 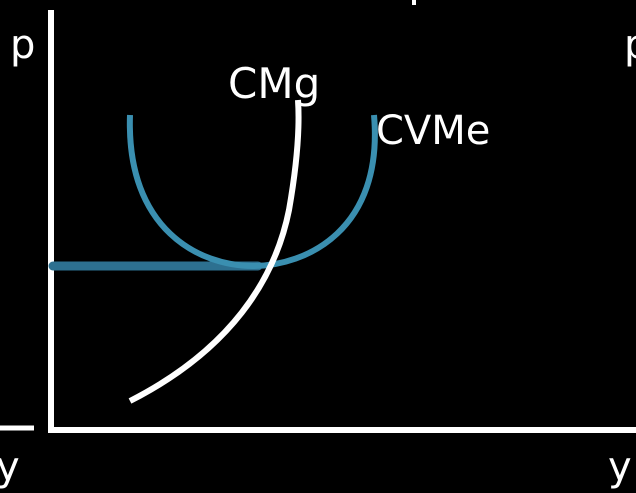 What do you see at coordinates (10, 467) in the screenshot?
I see `quantity-axis-label-left: y` at bounding box center [10, 467].